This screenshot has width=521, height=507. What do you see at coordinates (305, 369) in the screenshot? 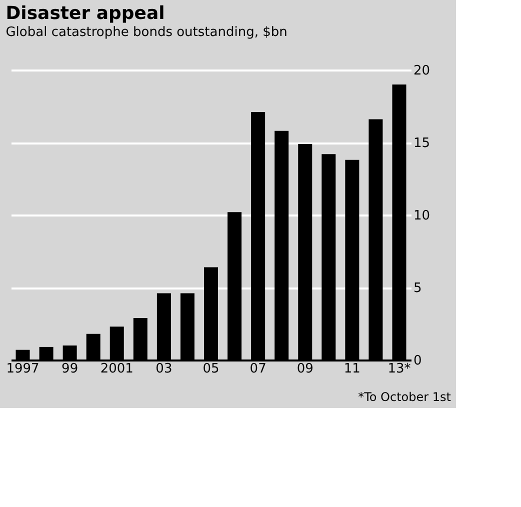
I see `x-tick-label: 09` at bounding box center [305, 369].